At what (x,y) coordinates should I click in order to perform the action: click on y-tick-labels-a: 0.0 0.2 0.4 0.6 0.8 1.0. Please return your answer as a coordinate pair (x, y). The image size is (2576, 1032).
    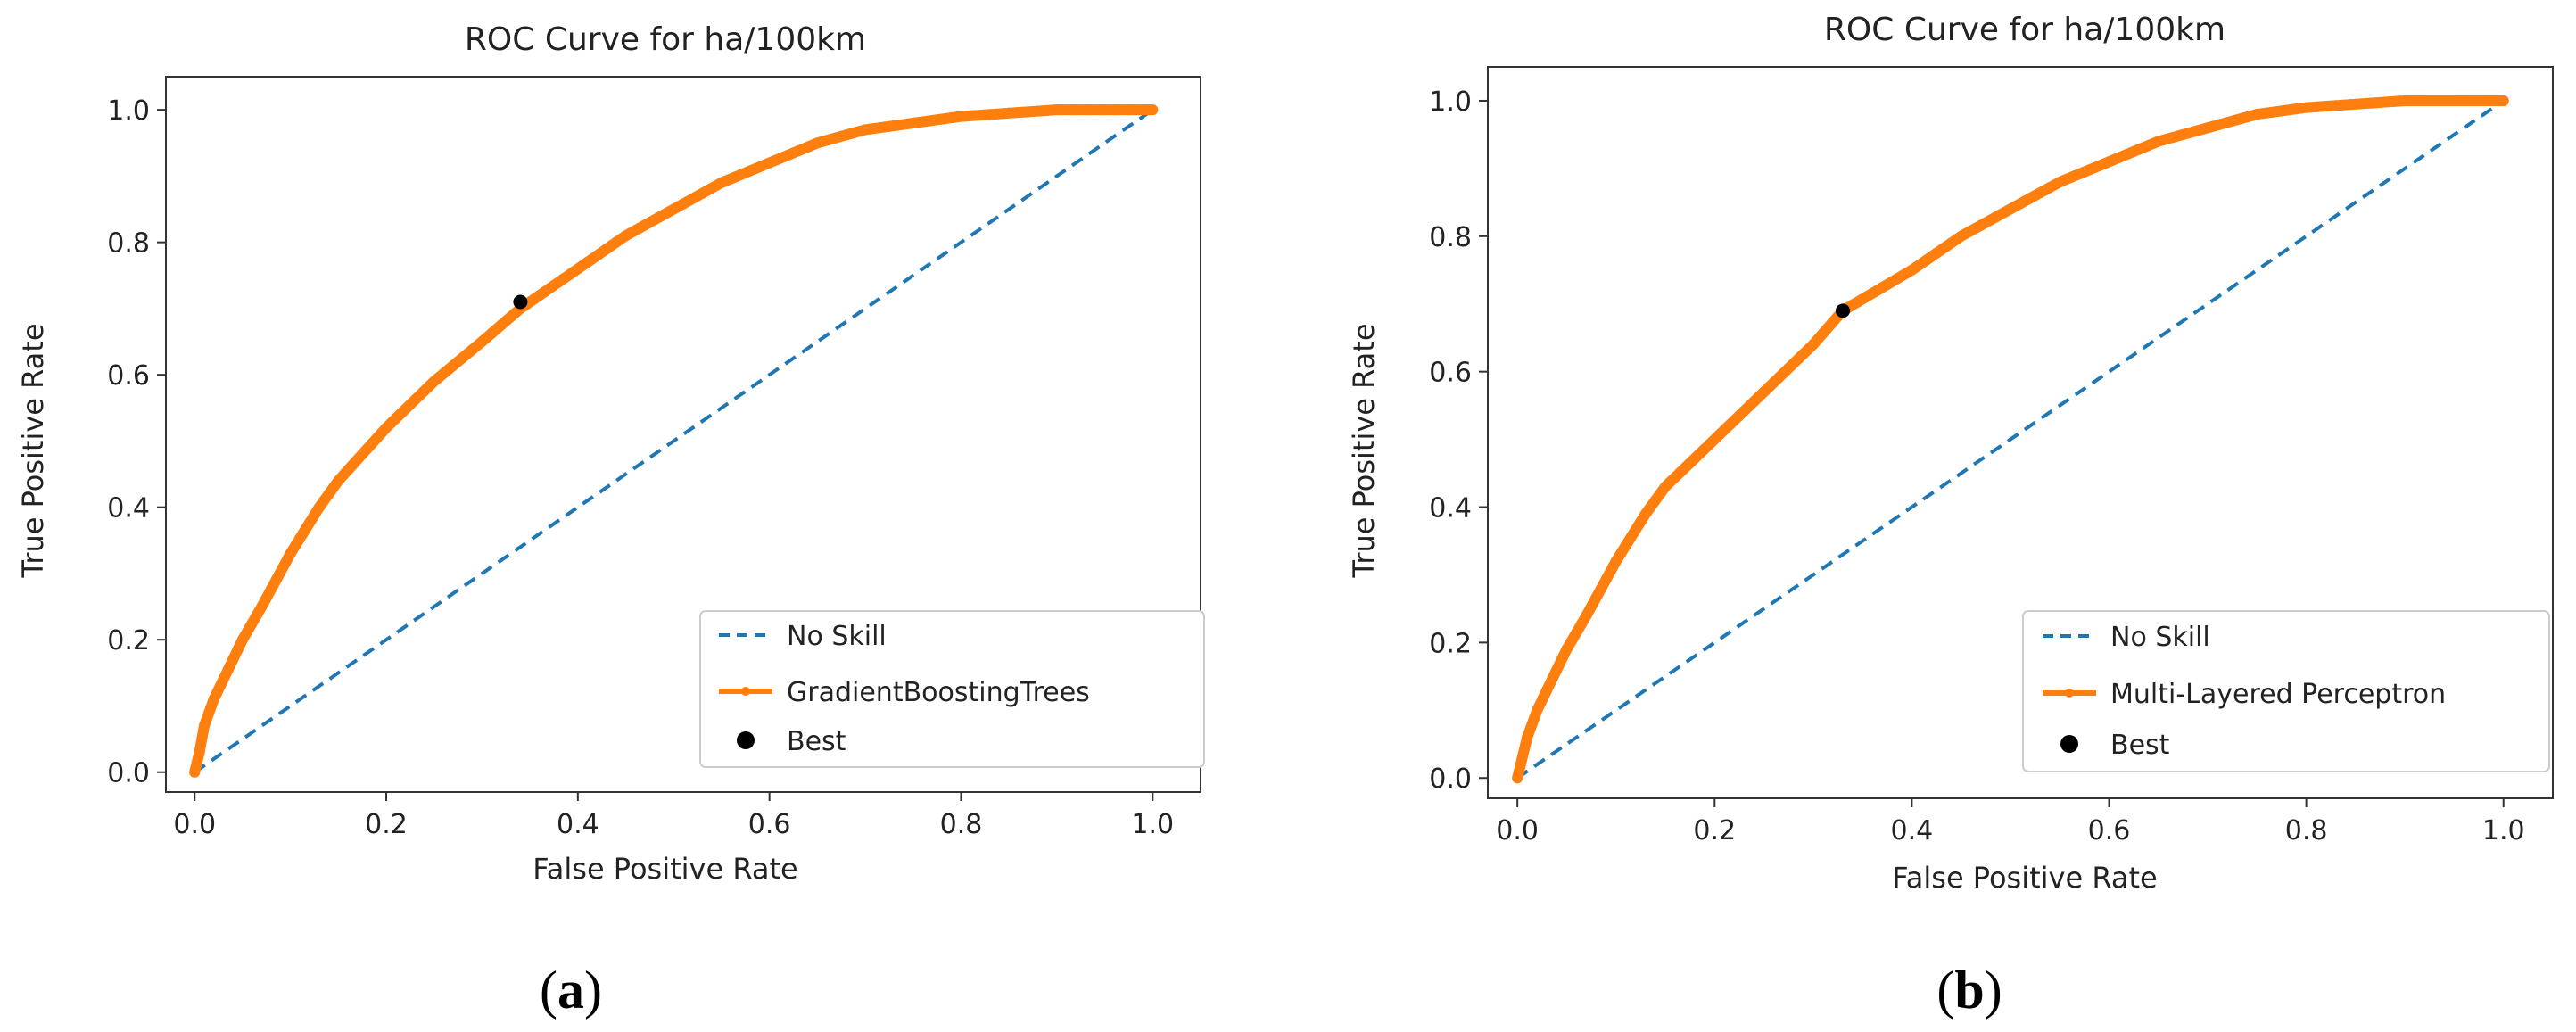
    Looking at the image, I should click on (128, 442).